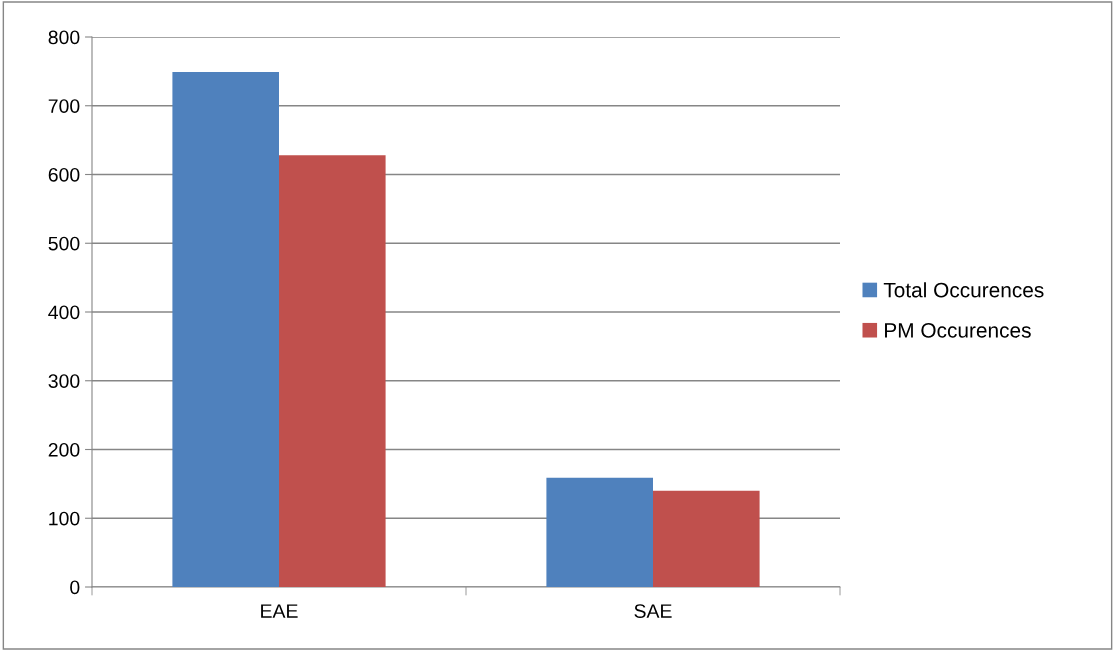  Describe the element at coordinates (64, 243) in the screenshot. I see `y-tick-label: 500` at that location.